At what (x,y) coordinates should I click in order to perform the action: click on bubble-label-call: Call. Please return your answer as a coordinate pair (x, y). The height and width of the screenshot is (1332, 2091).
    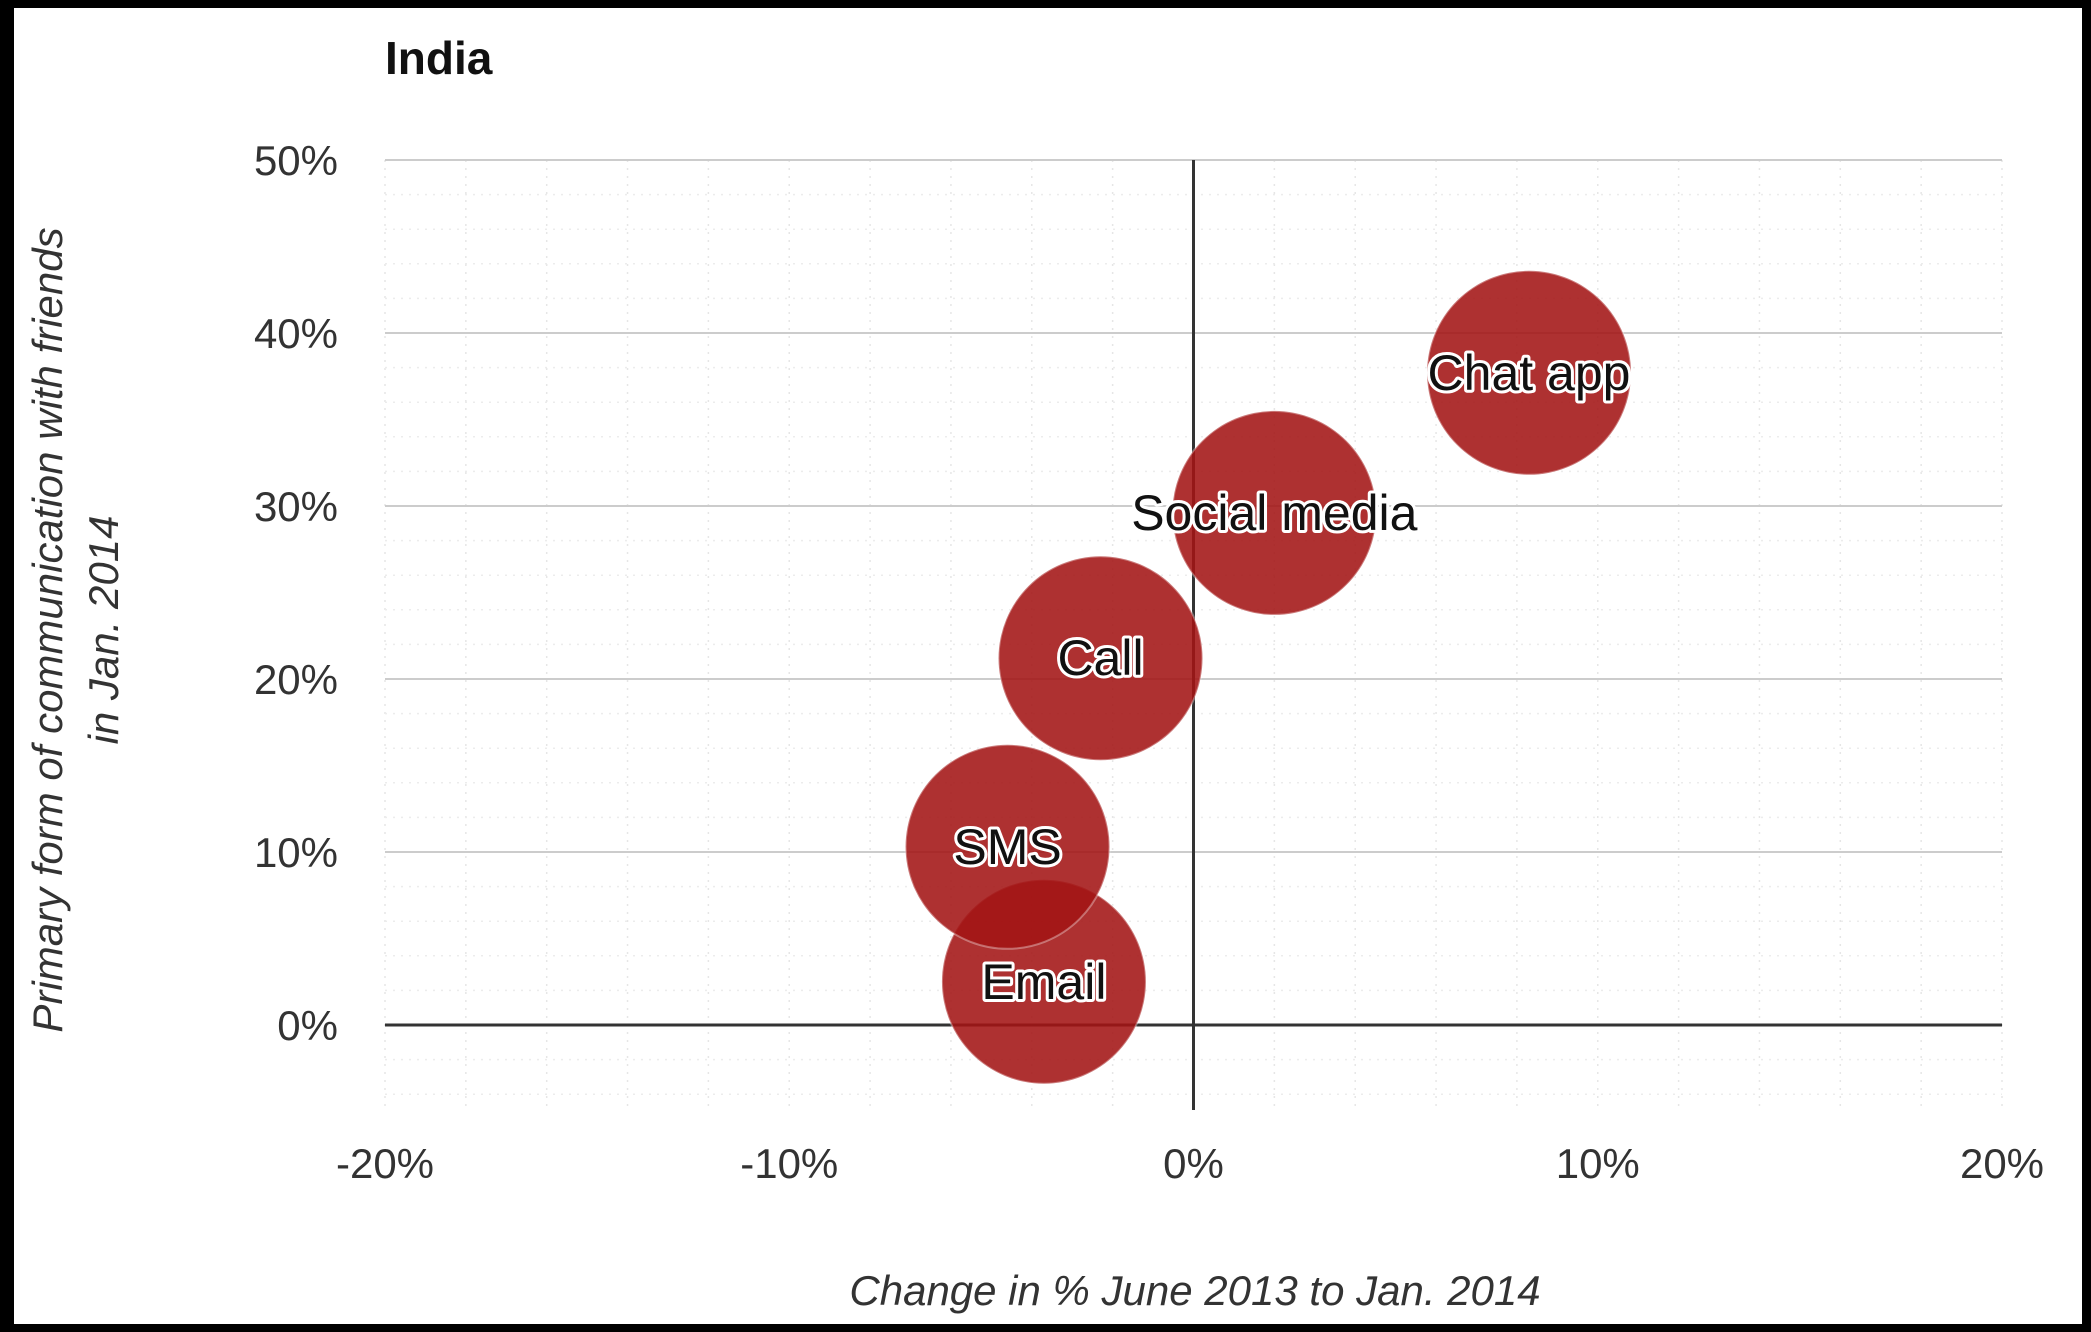
    Looking at the image, I should click on (1100, 658).